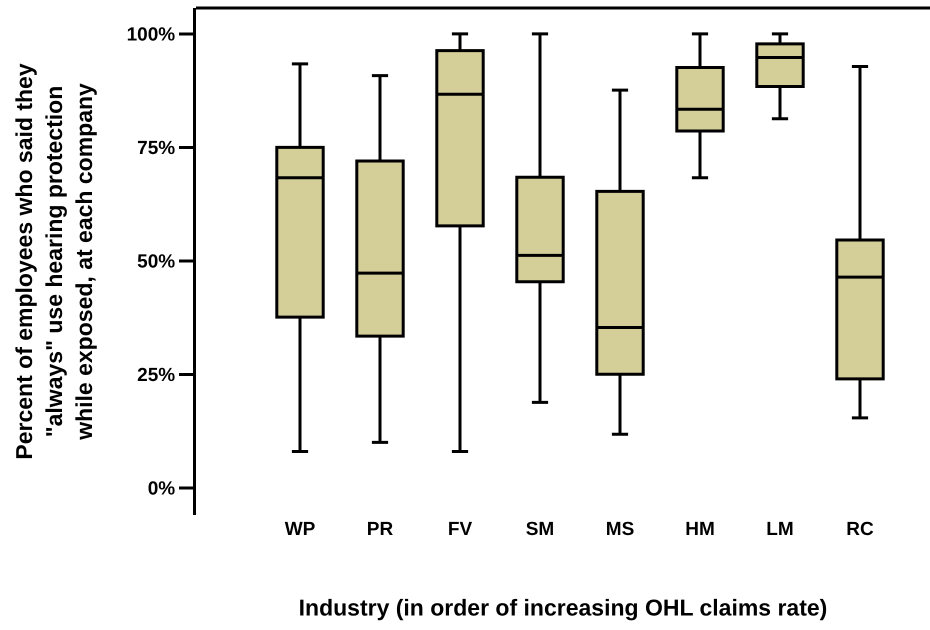 The image size is (930, 630). What do you see at coordinates (563, 607) in the screenshot?
I see `x-axis-title: Industry (in order of increasing OHL claims rate)` at bounding box center [563, 607].